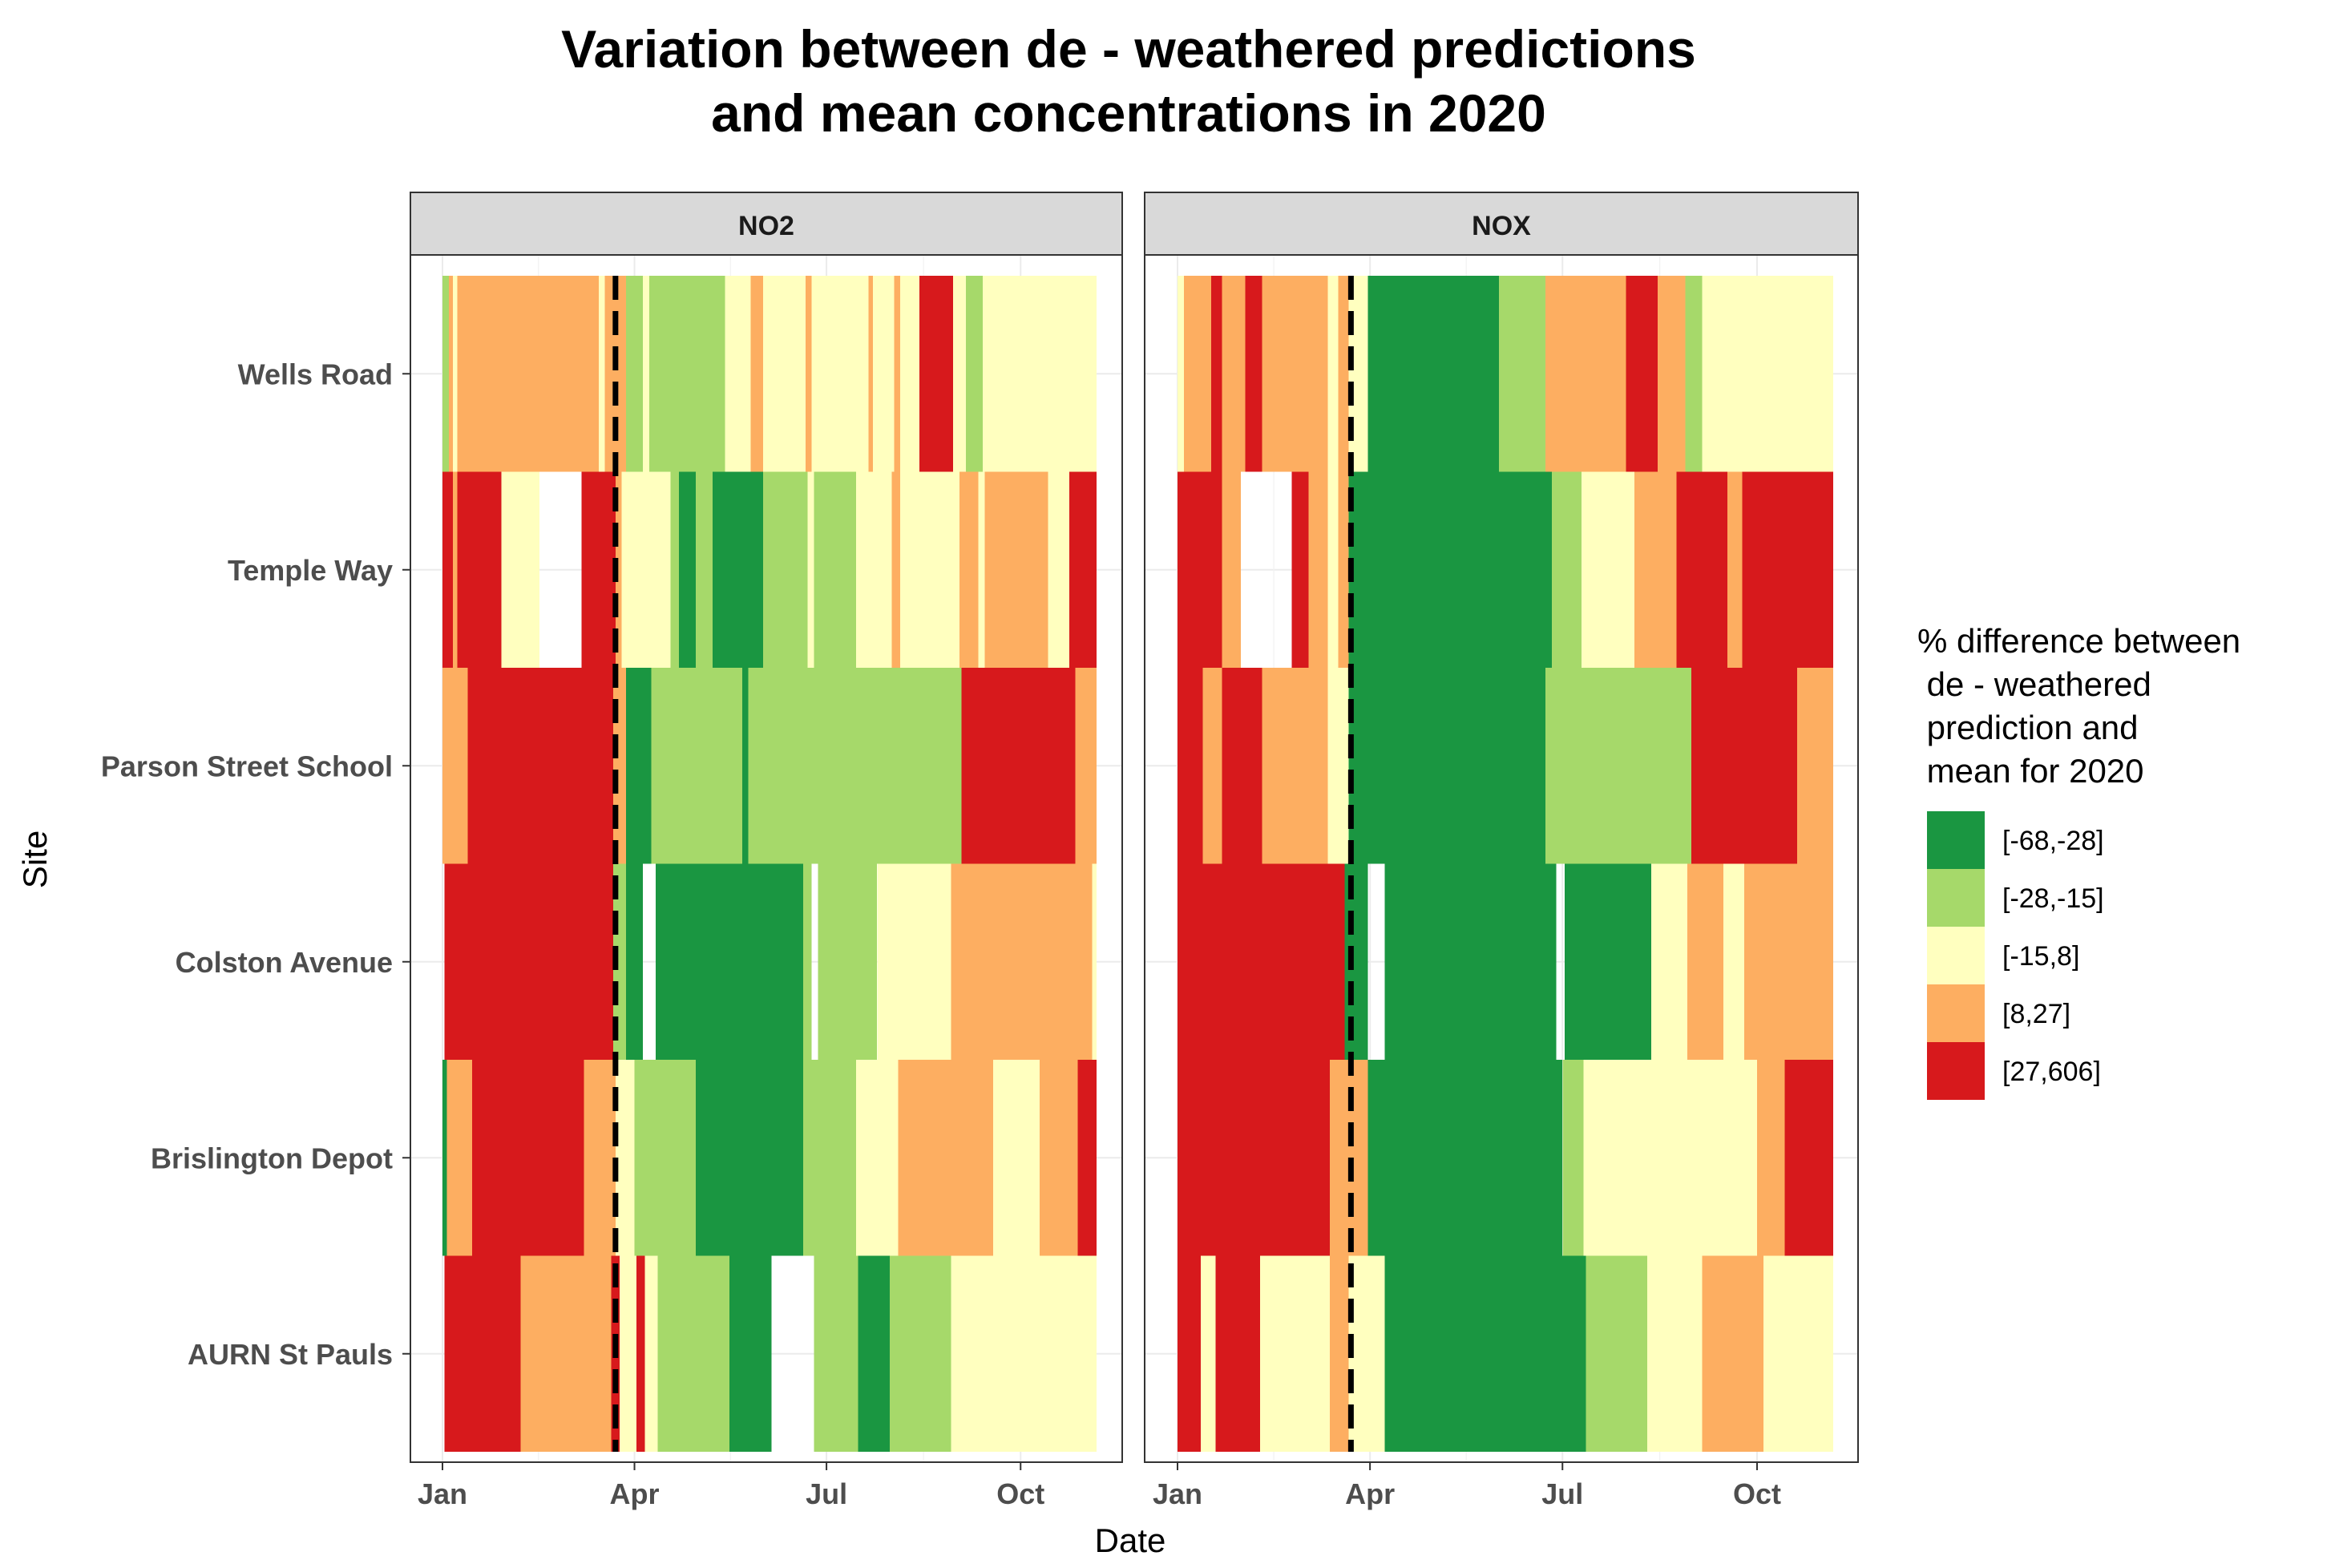 The height and width of the screenshot is (1568, 2339). What do you see at coordinates (35, 859) in the screenshot?
I see `y-axis-title: Site` at bounding box center [35, 859].